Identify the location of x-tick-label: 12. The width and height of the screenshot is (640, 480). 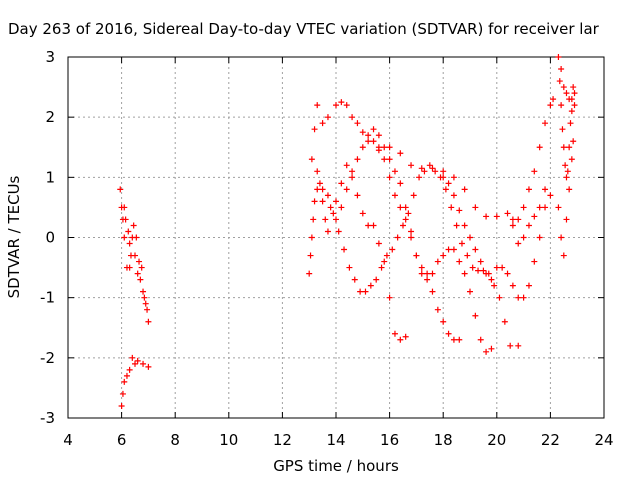
(282, 440).